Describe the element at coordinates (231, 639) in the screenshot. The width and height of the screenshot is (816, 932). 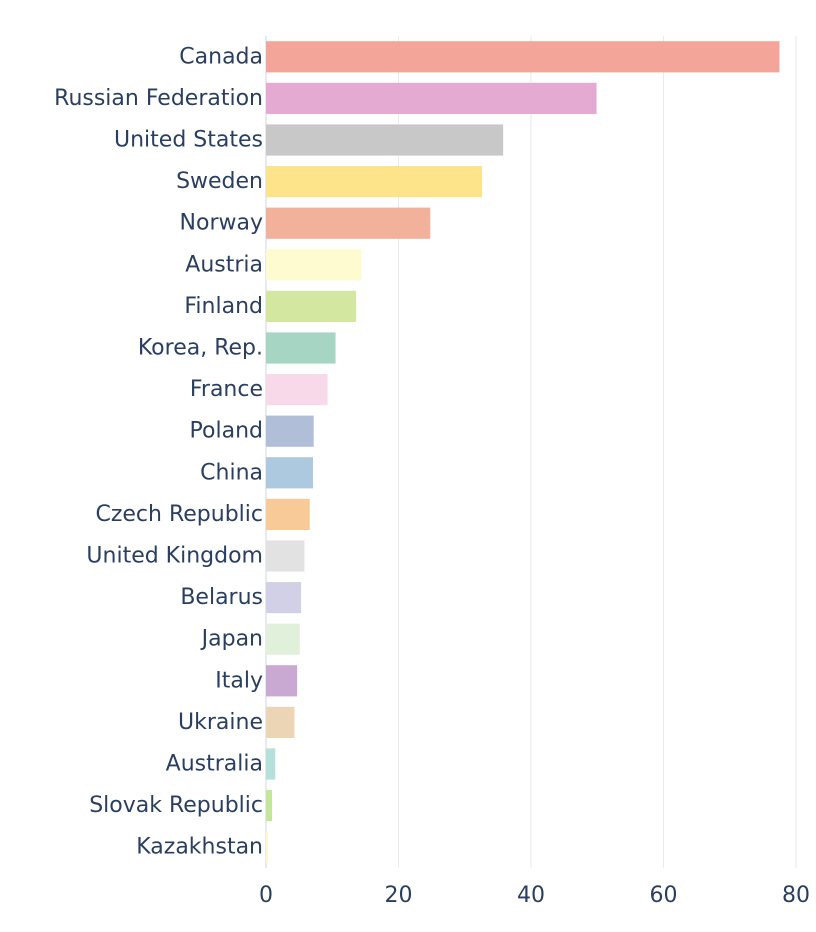
I see `y-tick-label-japan: Japan` at that location.